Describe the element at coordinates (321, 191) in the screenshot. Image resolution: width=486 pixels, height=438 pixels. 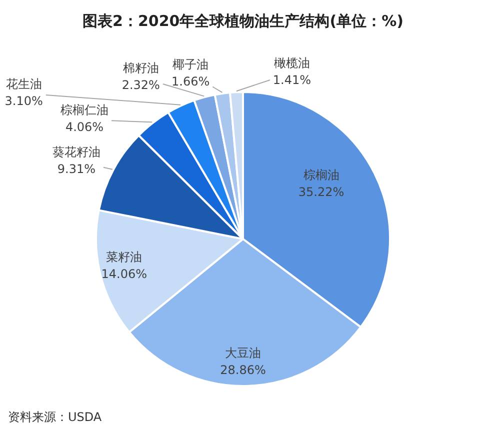
I see `data-label: 35.22%` at that location.